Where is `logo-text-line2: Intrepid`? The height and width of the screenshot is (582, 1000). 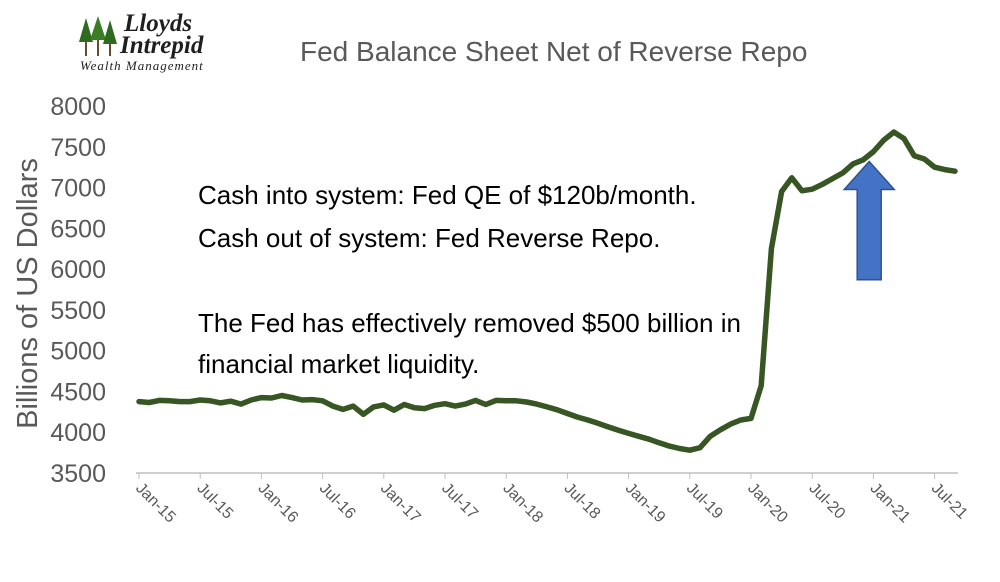
logo-text-line2: Intrepid is located at coordinates (162, 45).